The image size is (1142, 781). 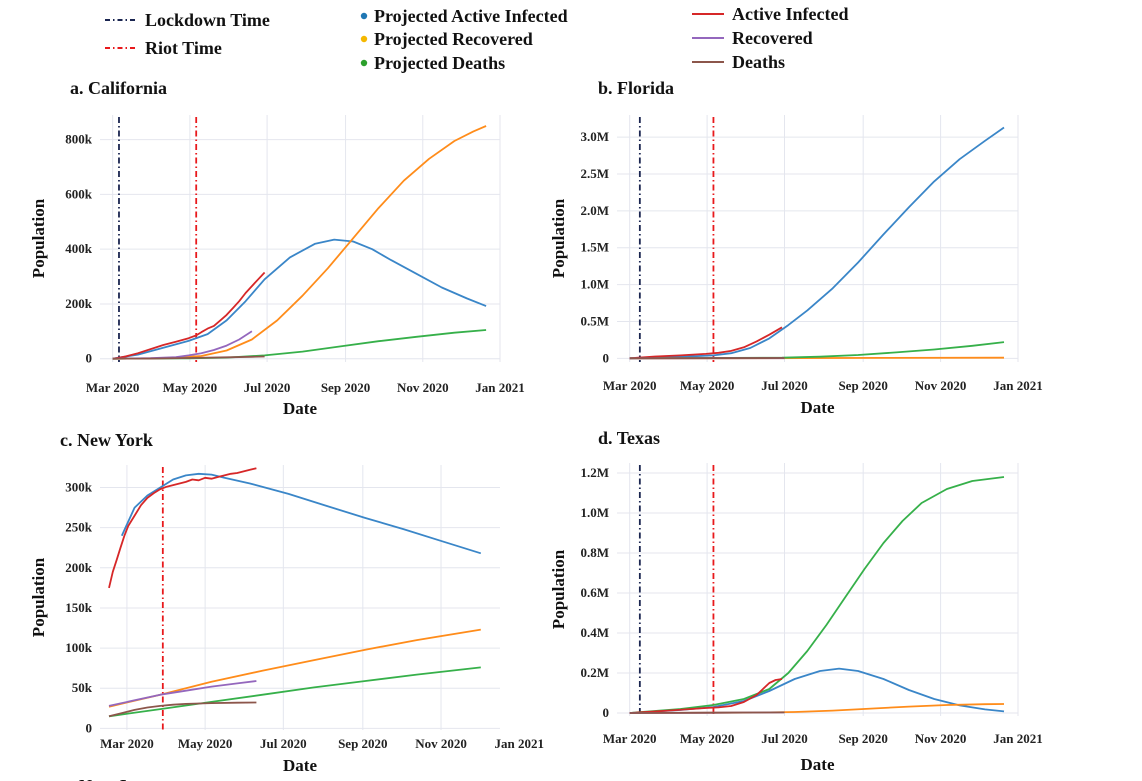 I want to click on y-tick-label: 0.8M, so click(x=594, y=552).